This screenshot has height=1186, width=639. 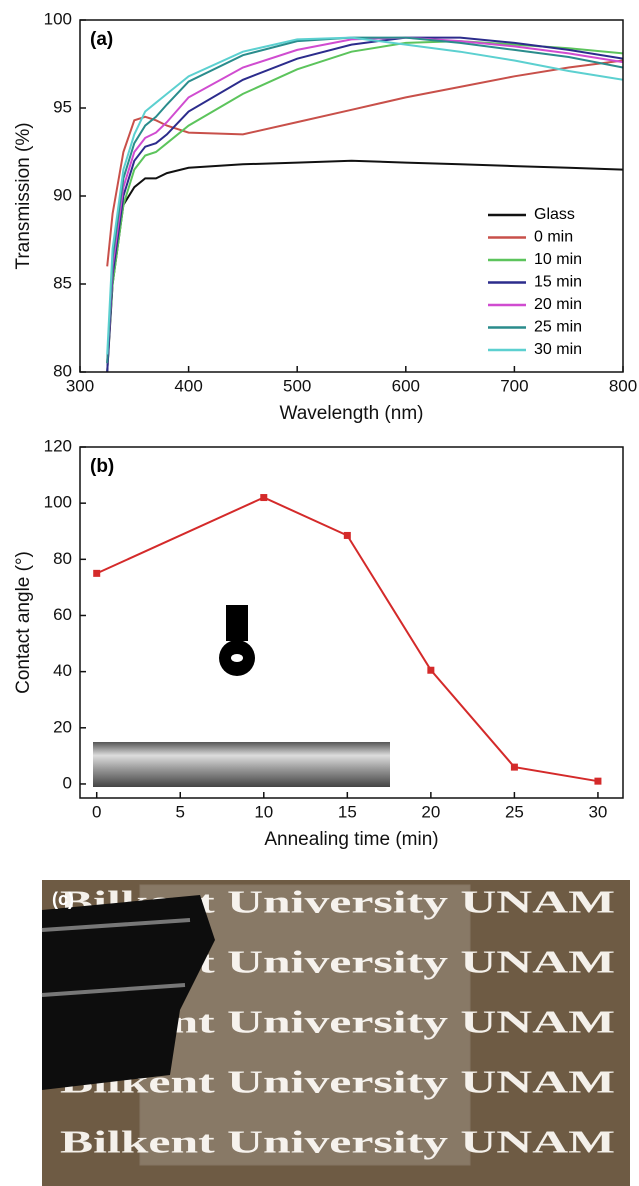 What do you see at coordinates (351, 839) in the screenshot?
I see `x-axis-label: Annealing time (min)` at bounding box center [351, 839].